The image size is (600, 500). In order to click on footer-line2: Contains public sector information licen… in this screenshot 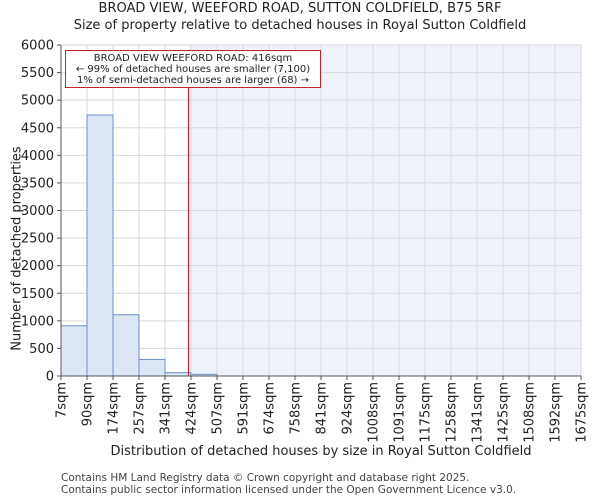, I will do `click(289, 490)`.